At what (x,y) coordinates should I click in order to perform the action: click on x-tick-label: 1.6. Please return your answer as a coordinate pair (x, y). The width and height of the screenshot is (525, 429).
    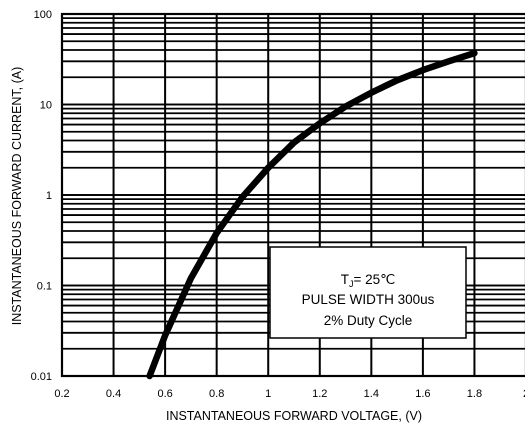
    Looking at the image, I should click on (422, 394).